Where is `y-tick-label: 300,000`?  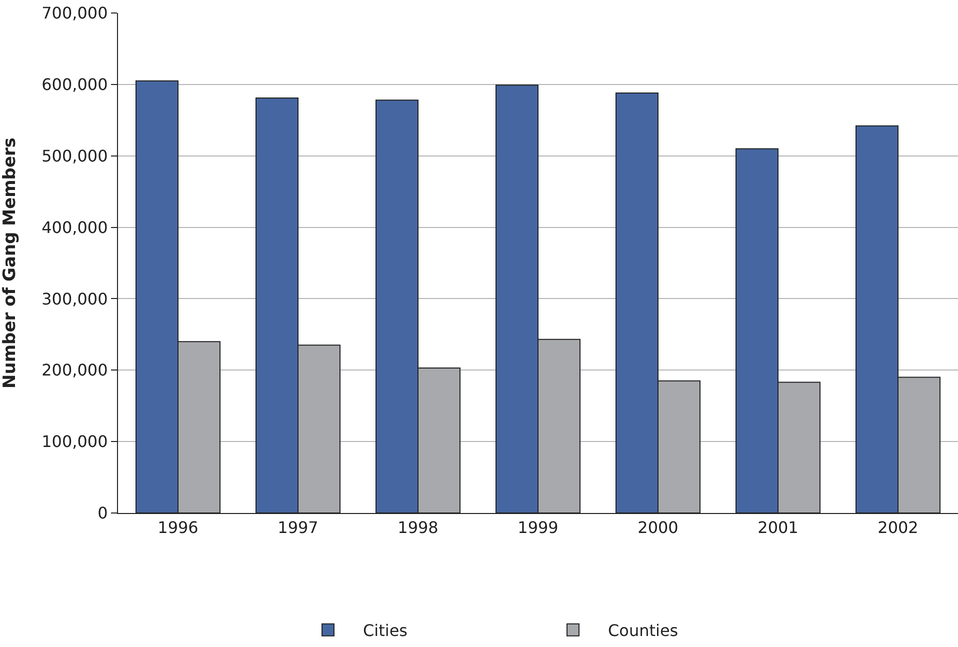 y-tick-label: 300,000 is located at coordinates (75, 298).